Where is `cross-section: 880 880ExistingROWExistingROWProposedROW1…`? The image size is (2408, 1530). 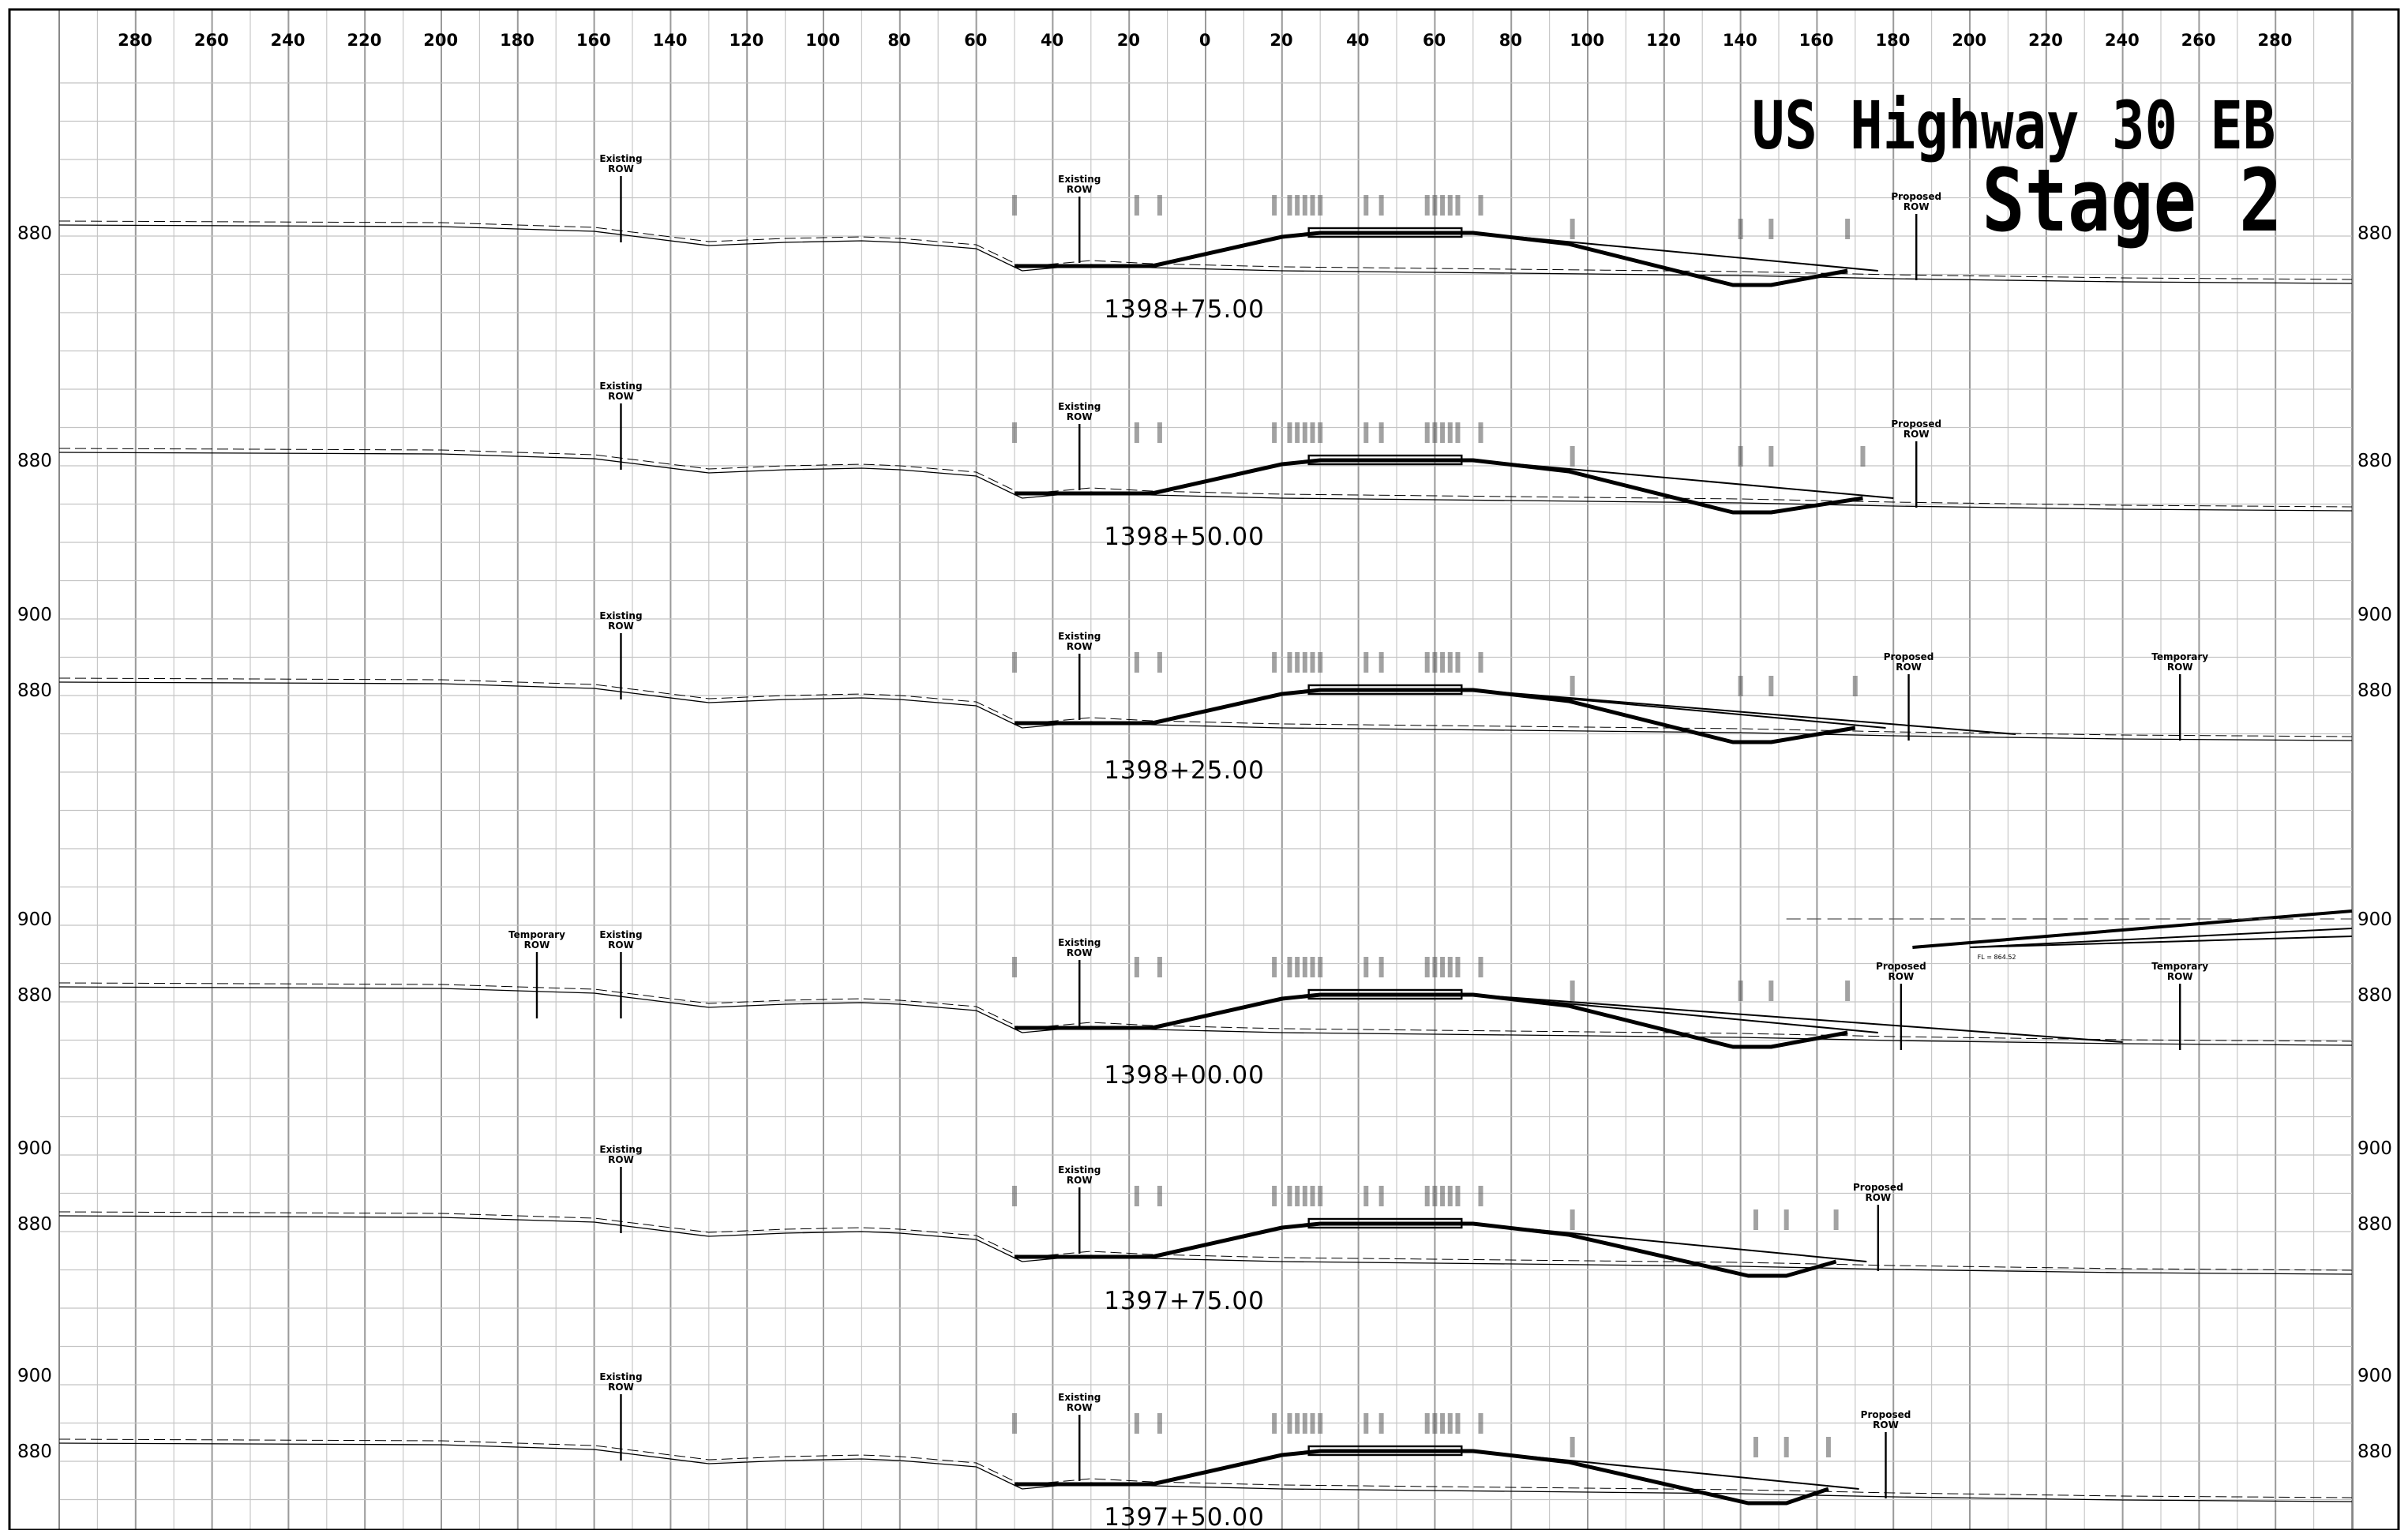
cross-section: 880 880ExistingROWExistingROWProposedROW1… is located at coordinates (1204, 466).